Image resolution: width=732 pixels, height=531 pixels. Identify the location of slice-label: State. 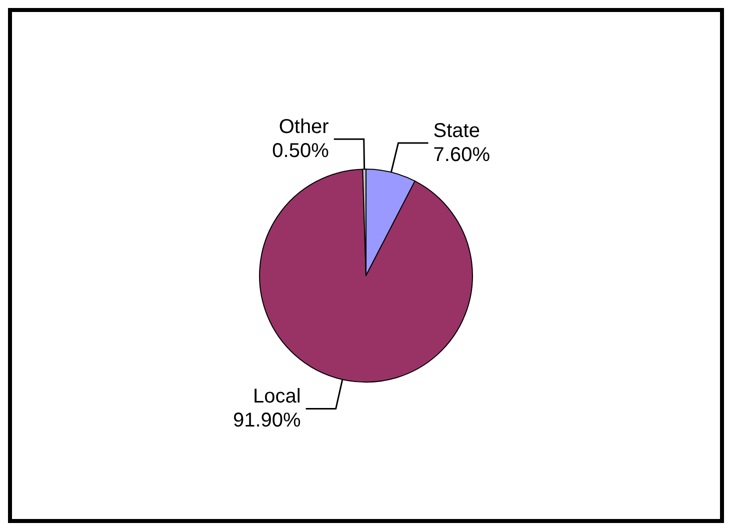
(456, 131).